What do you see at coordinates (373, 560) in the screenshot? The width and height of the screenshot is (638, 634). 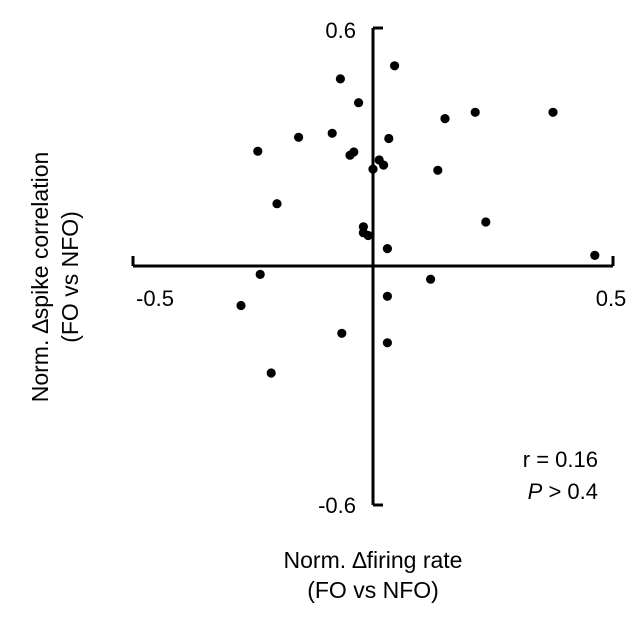 I see `x-axis-title-line1: Norm. ∆firing rate` at bounding box center [373, 560].